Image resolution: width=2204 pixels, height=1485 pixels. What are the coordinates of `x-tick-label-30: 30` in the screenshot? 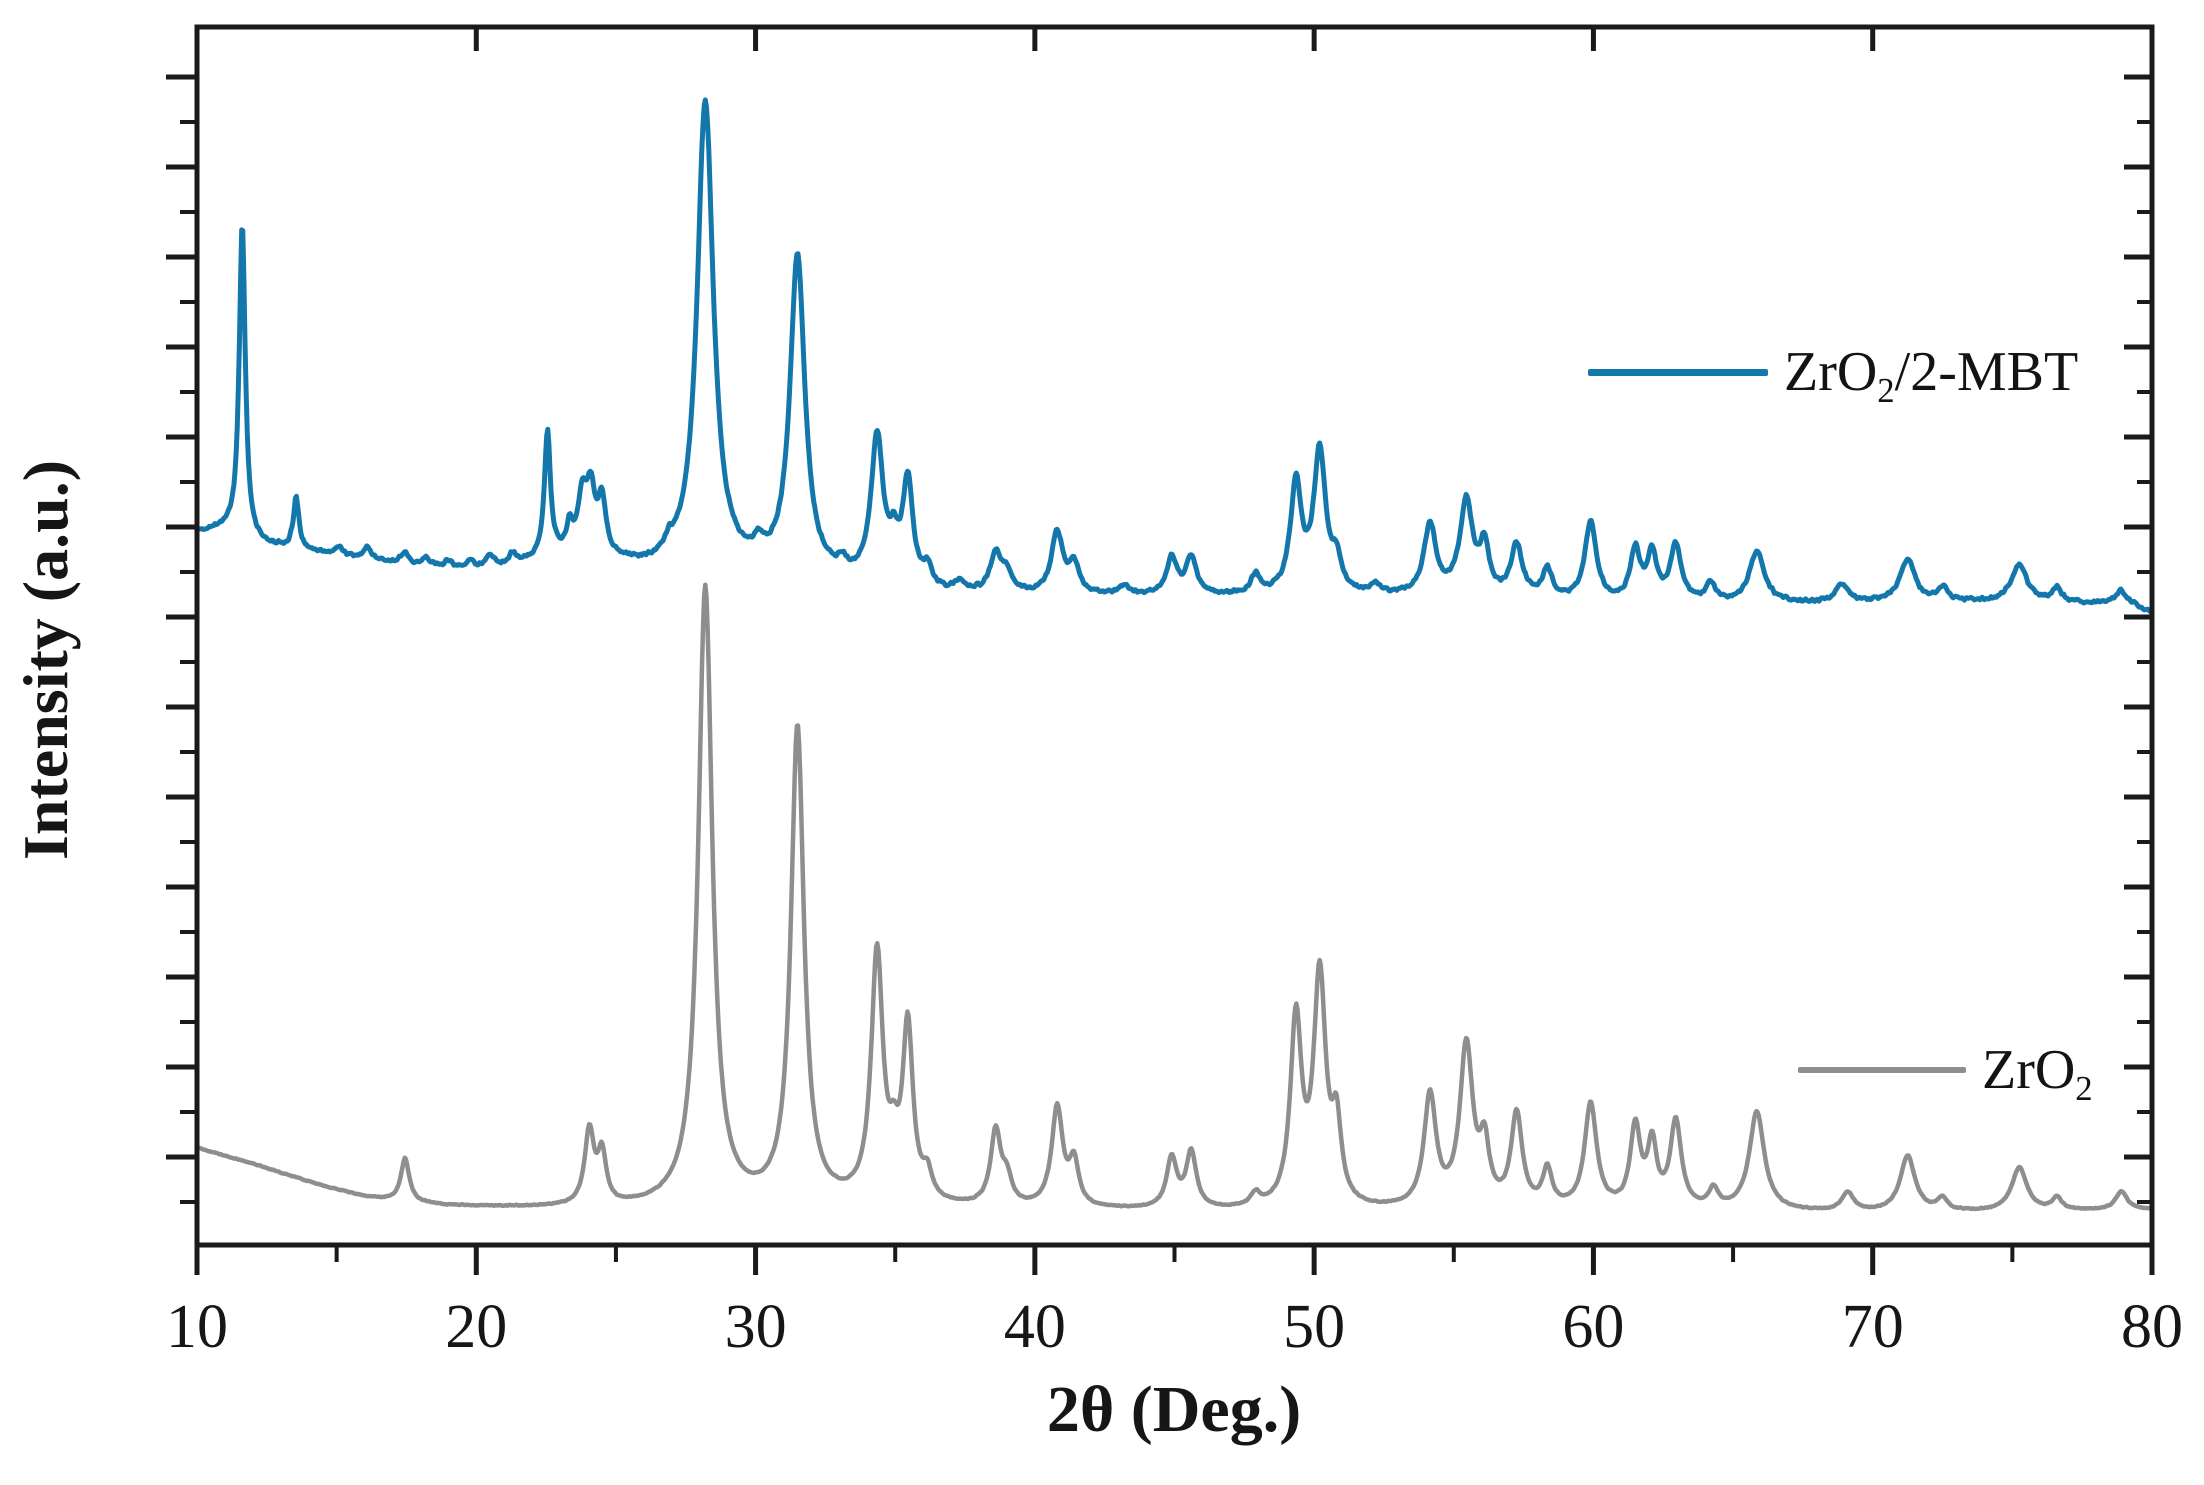 It's located at (755, 1327).